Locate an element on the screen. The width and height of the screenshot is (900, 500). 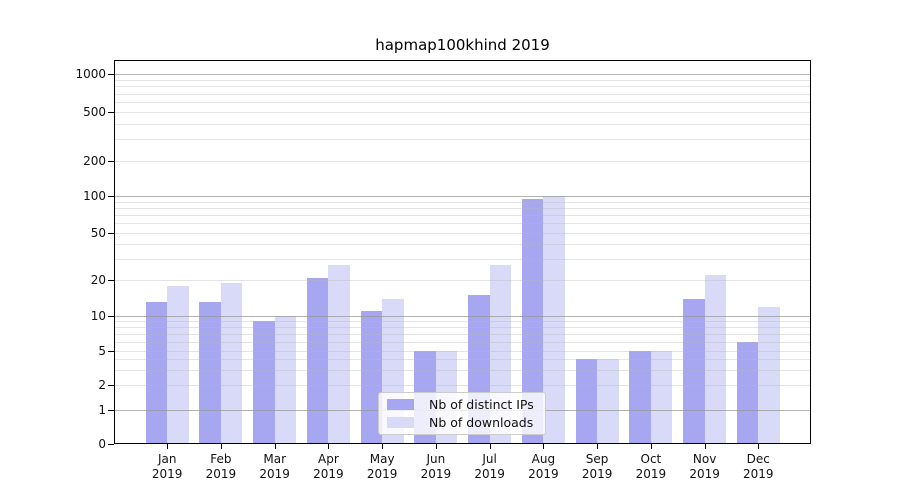
x-tick-mark-apr is located at coordinates (329, 446).